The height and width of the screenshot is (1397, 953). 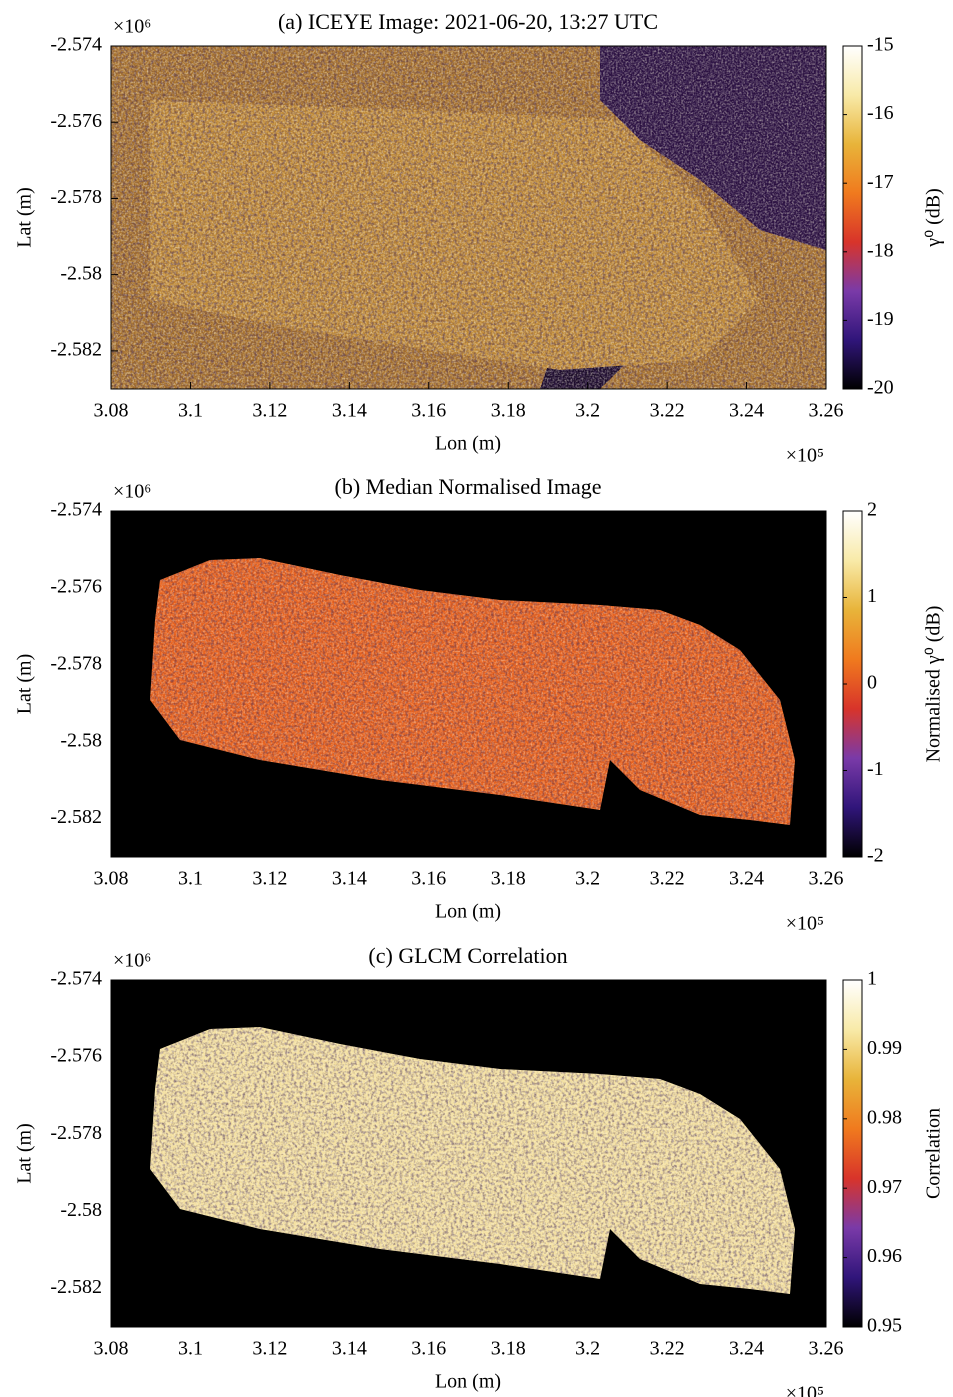 I want to click on colorbar-tick-label: 0.95, so click(x=884, y=1326).